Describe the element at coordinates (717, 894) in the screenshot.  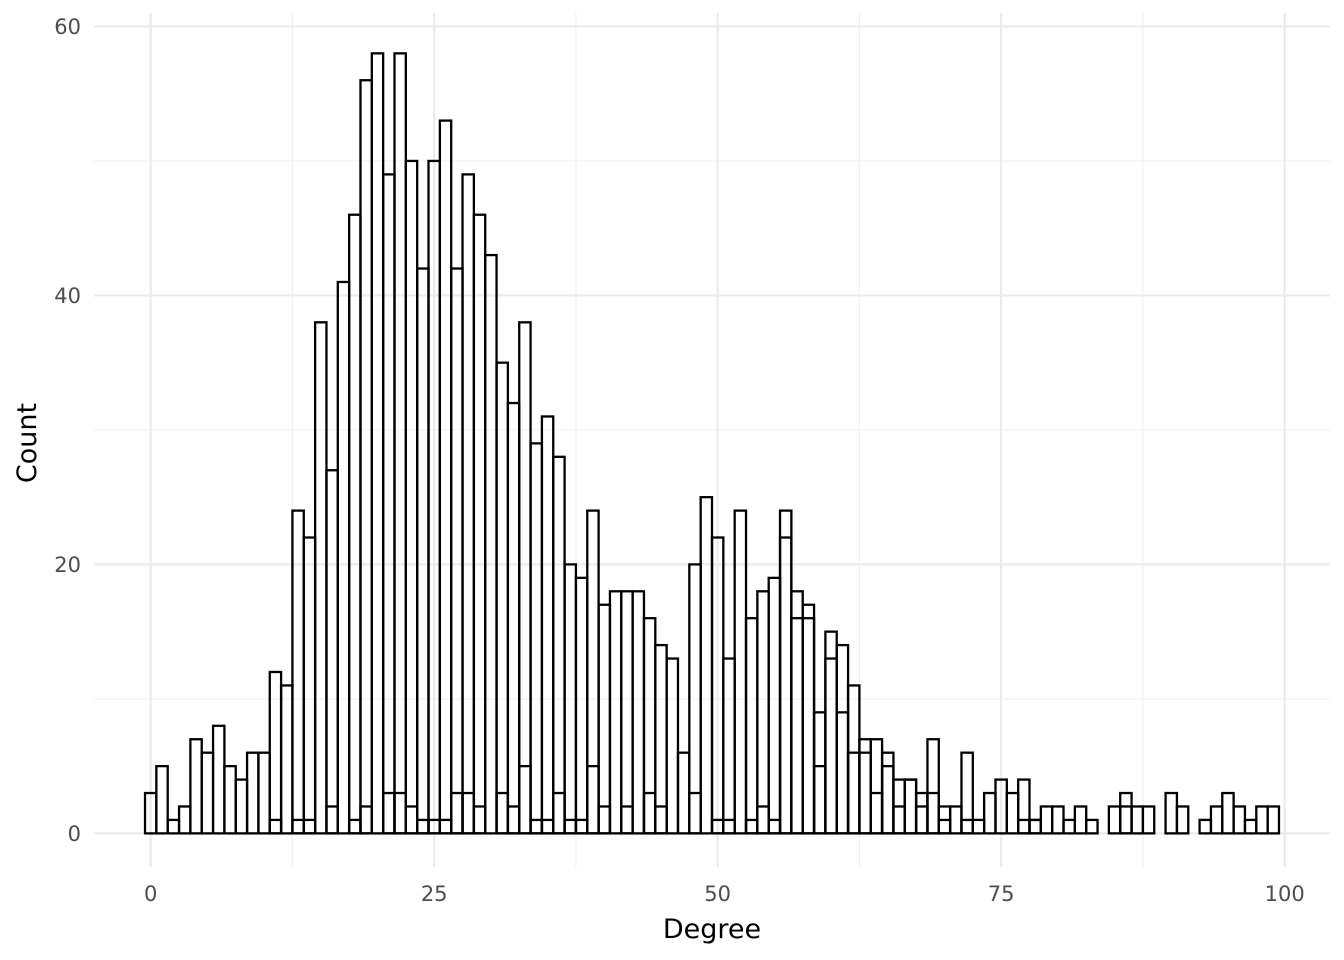
I see `x-tick-label: 50` at that location.